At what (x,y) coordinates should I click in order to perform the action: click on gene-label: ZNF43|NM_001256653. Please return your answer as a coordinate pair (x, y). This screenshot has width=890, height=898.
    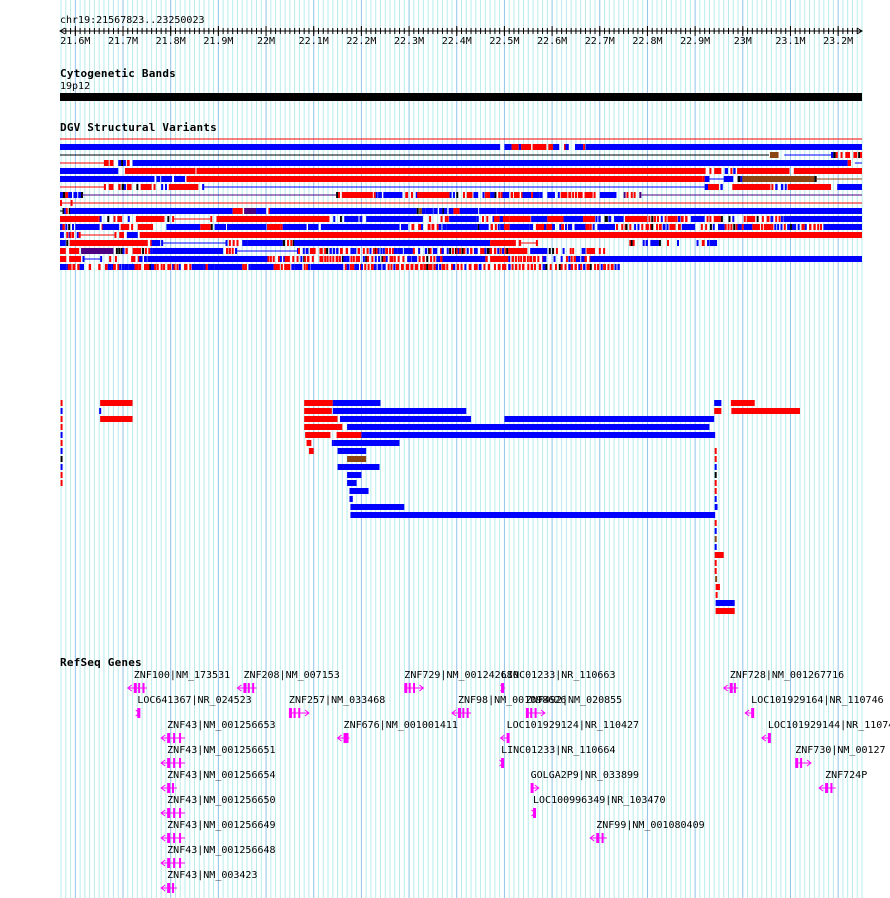
    Looking at the image, I should click on (221, 725).